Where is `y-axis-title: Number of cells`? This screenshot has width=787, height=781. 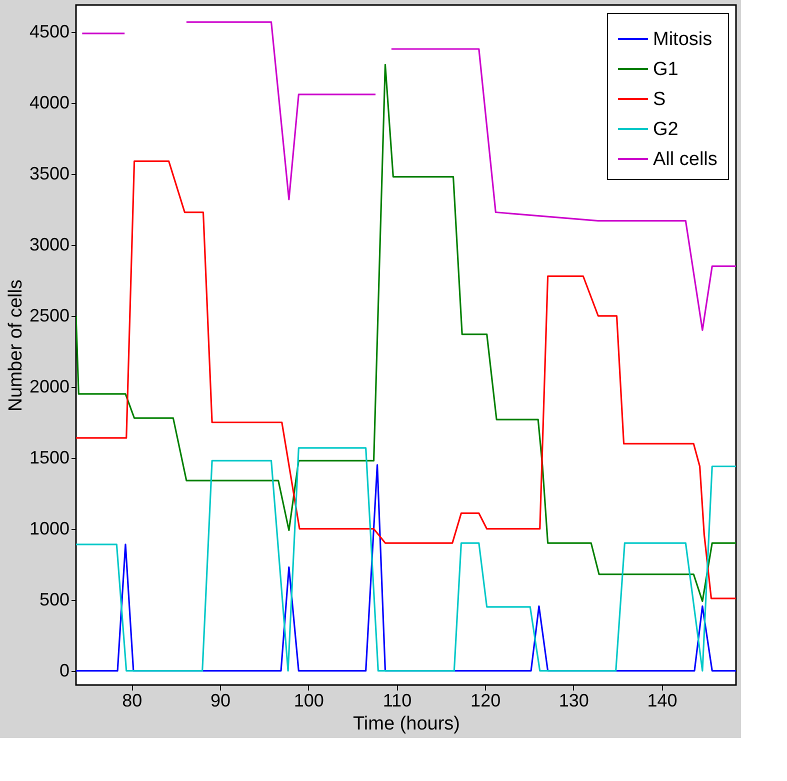 y-axis-title: Number of cells is located at coordinates (15, 346).